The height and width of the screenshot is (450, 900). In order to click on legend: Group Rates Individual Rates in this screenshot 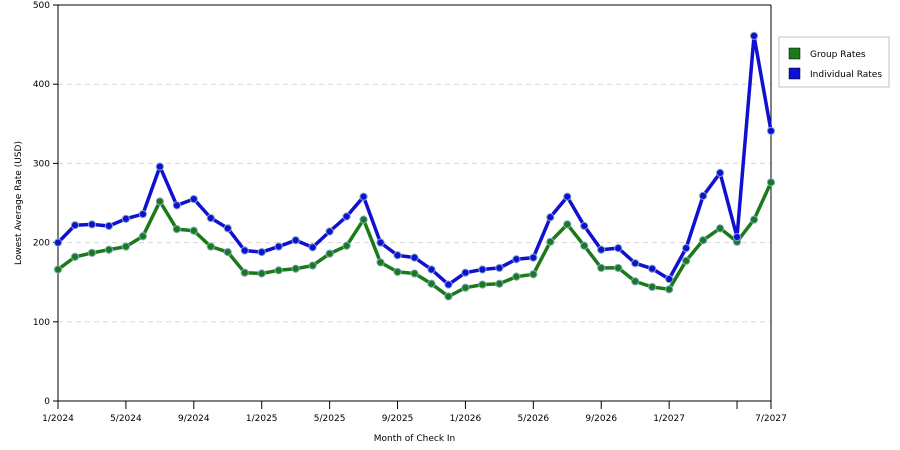, I will do `click(834, 62)`.